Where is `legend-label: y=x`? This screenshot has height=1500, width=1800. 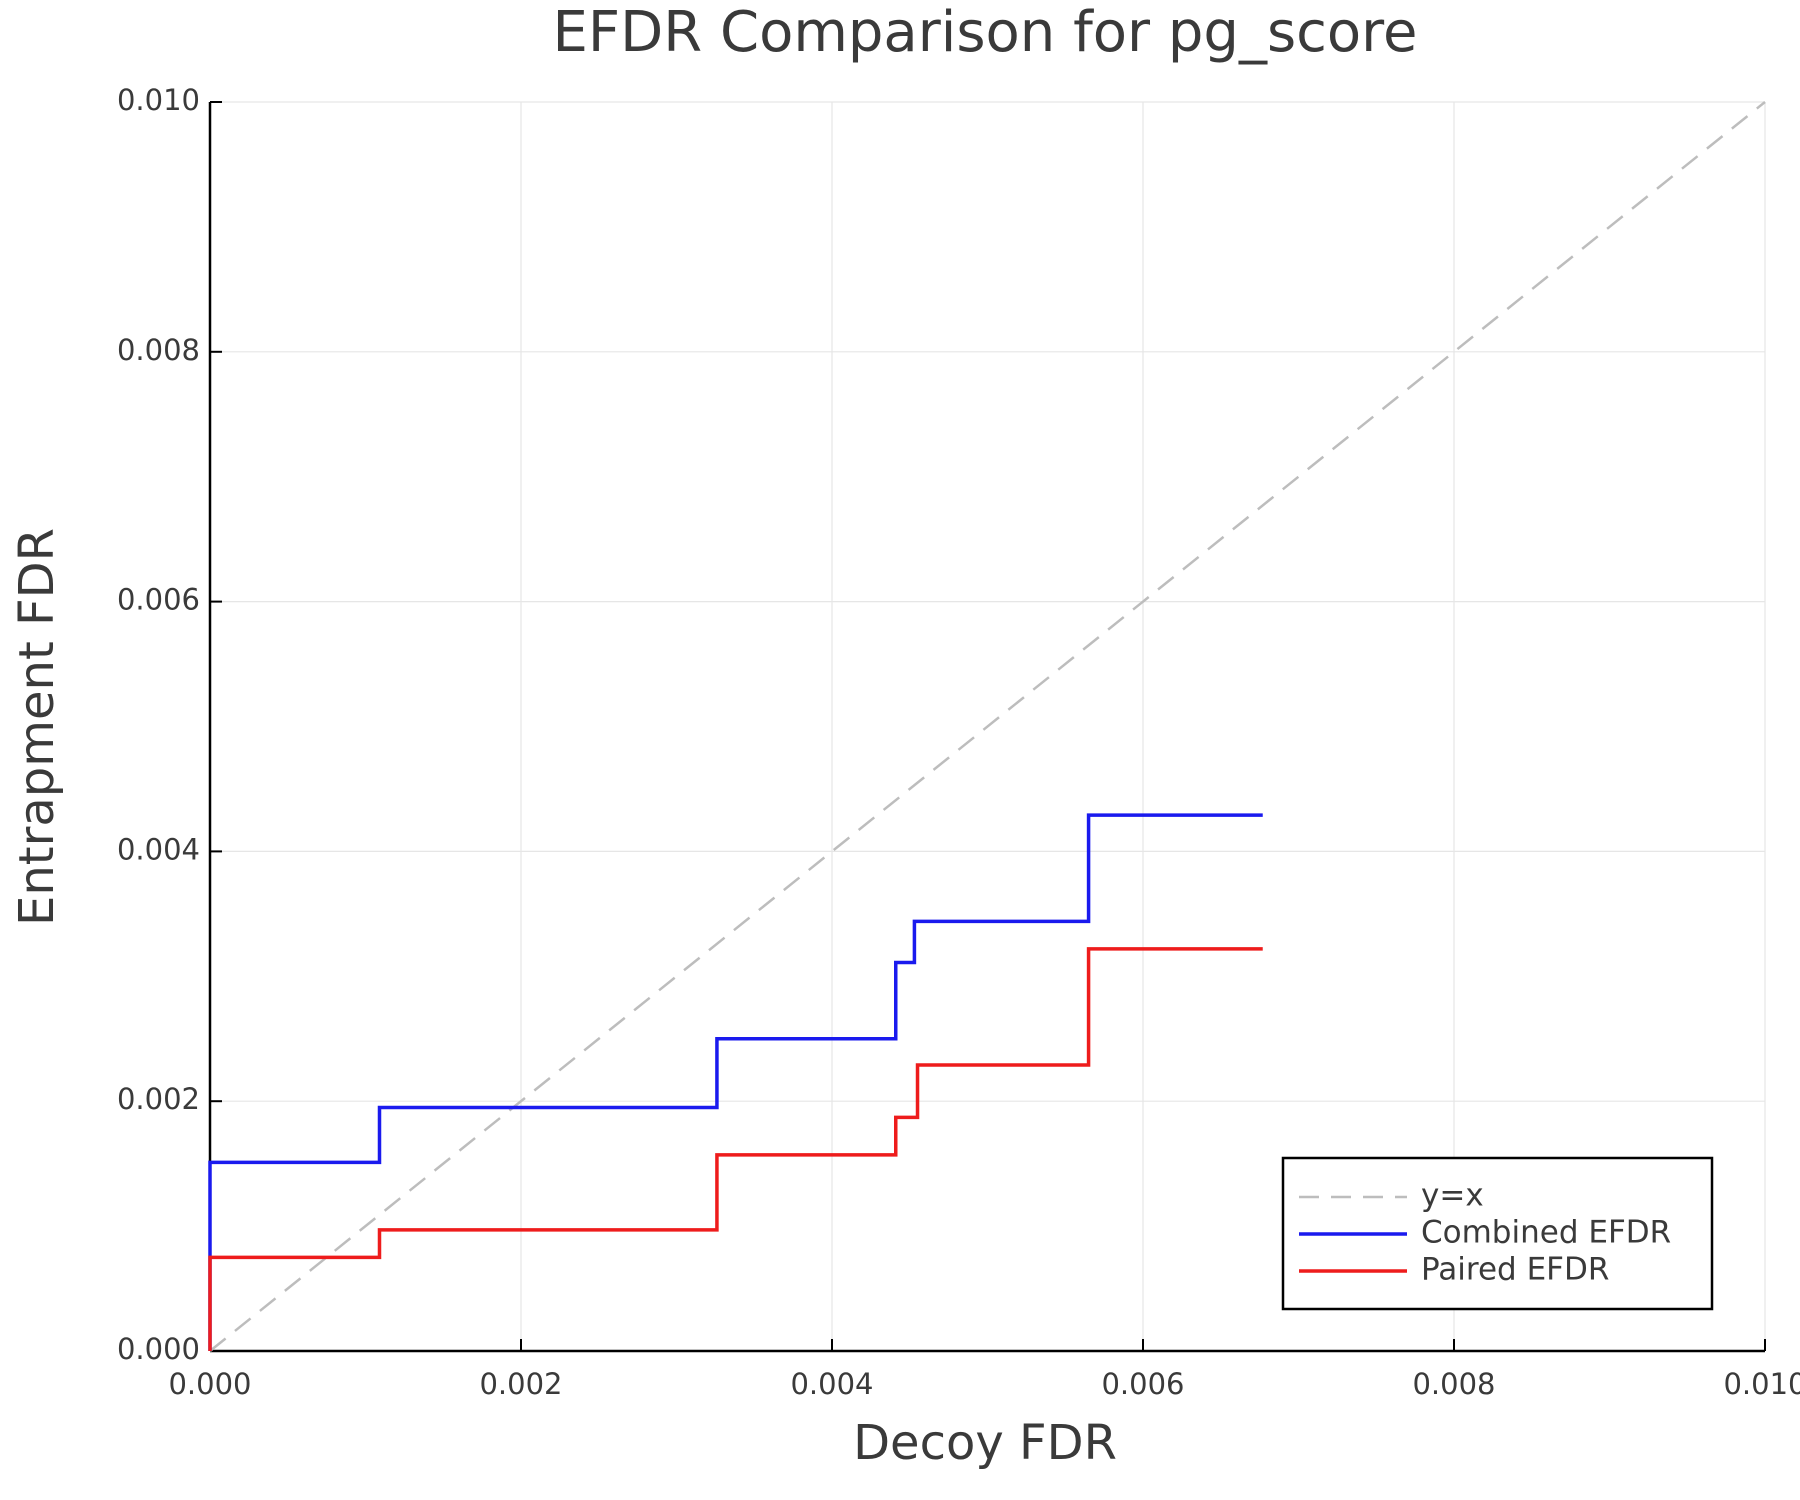 legend-label: y=x is located at coordinates (1452, 1196).